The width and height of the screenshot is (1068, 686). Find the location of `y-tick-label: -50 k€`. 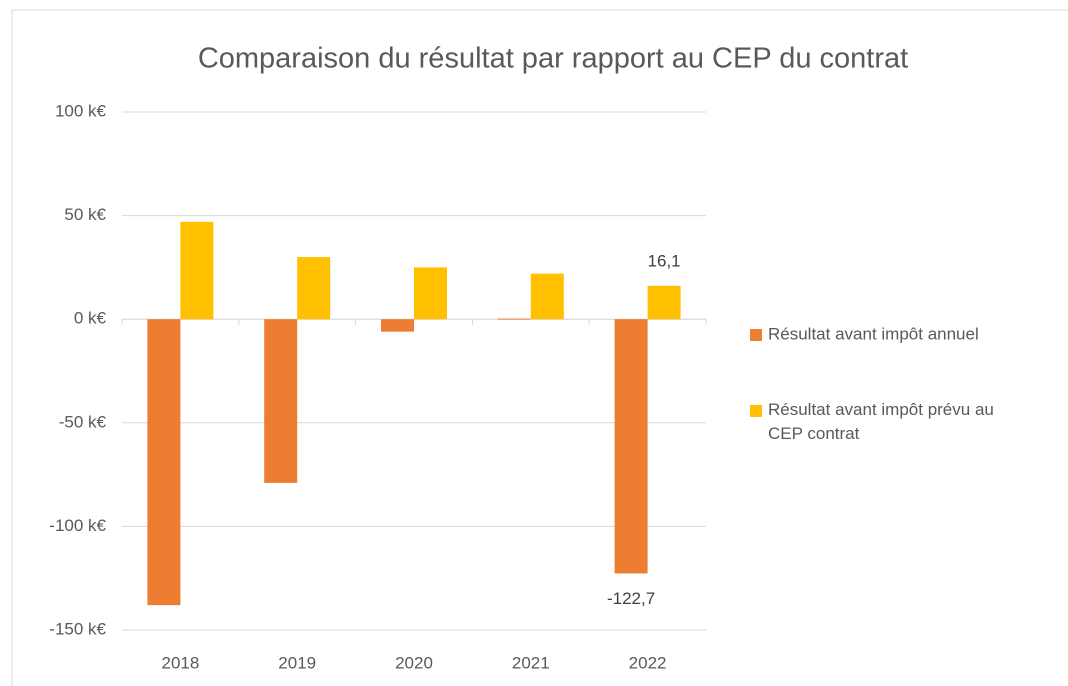

y-tick-label: -50 k€ is located at coordinates (83, 421).